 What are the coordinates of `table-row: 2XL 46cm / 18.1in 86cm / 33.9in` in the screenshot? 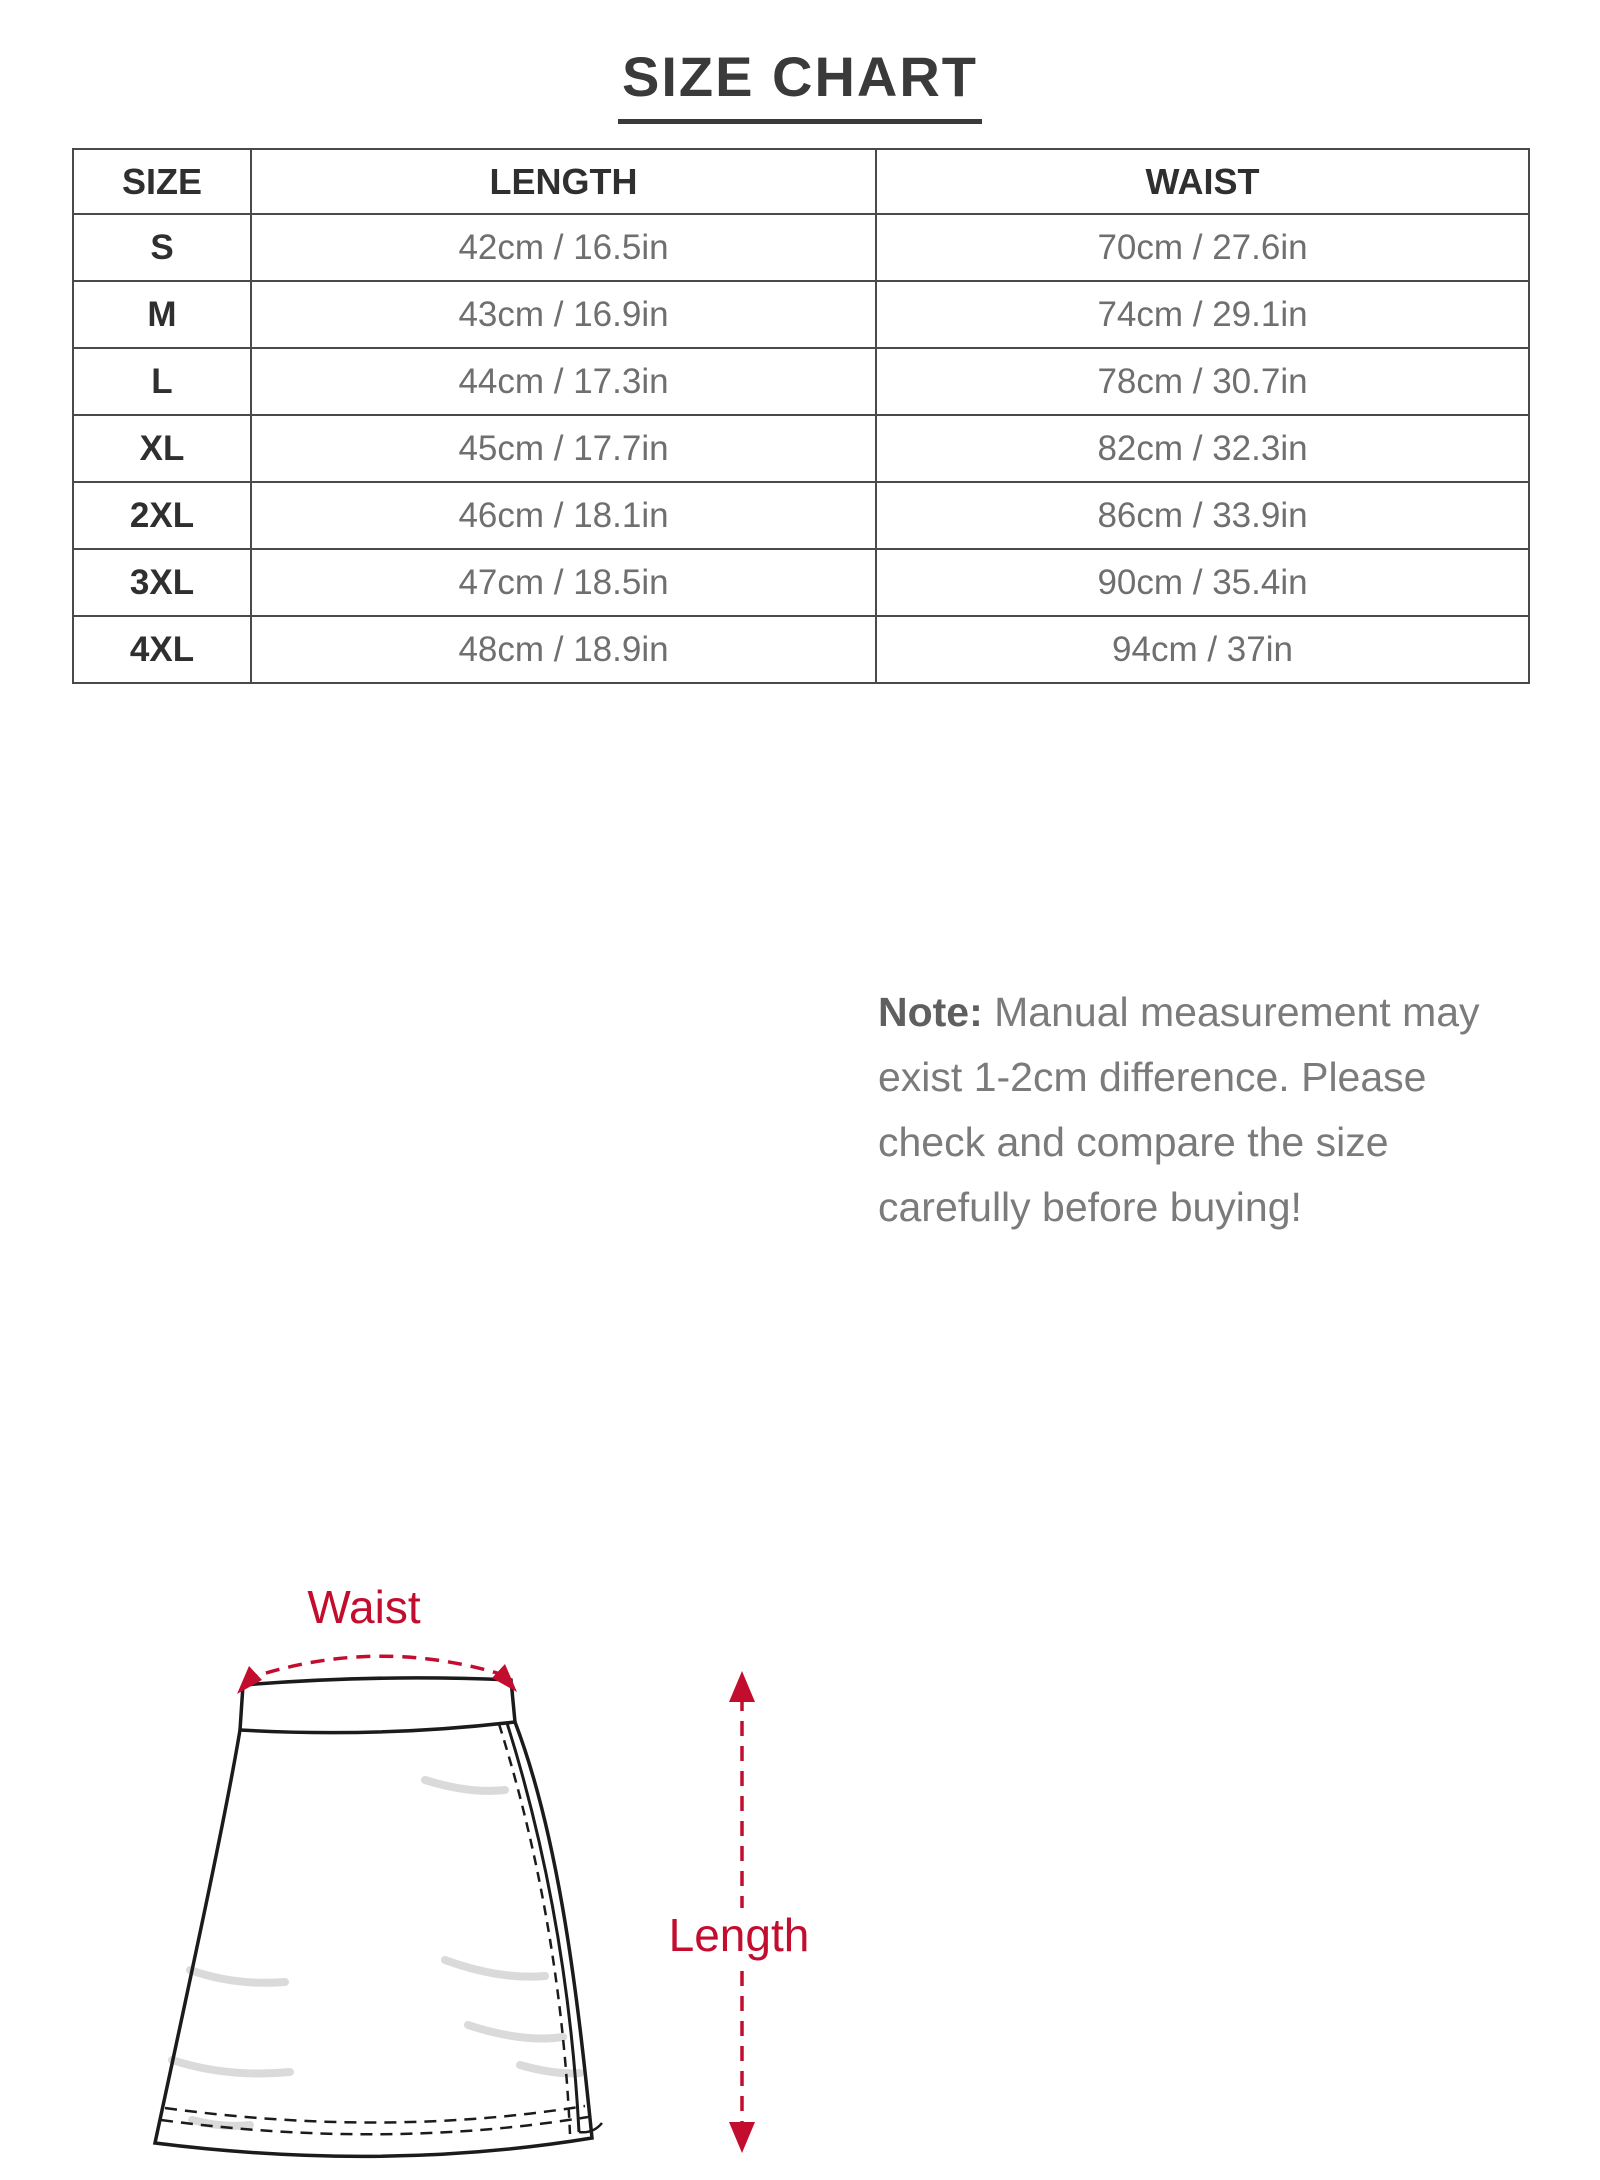 It's located at (801, 515).